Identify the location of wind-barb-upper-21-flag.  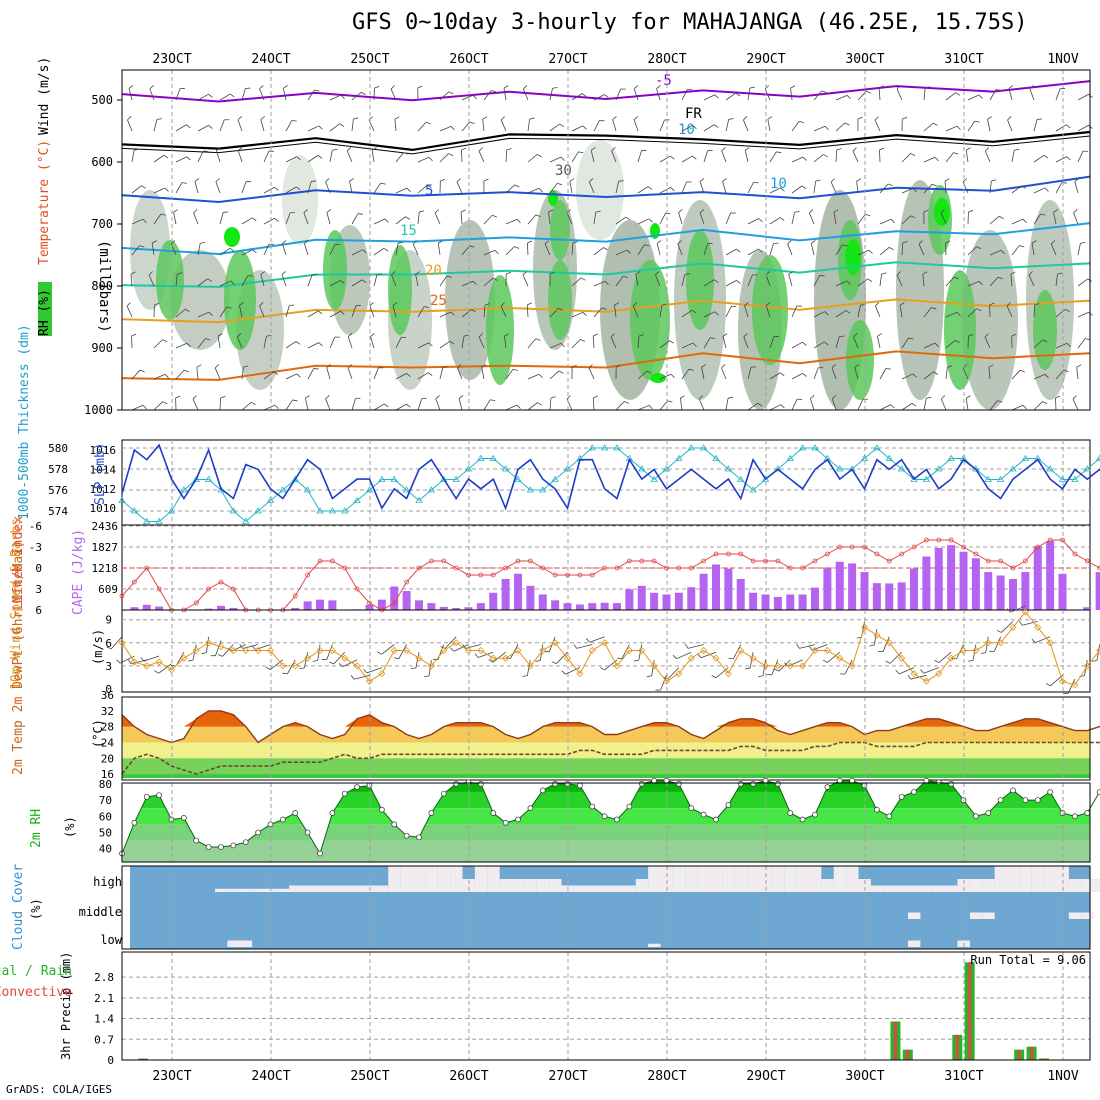
(165, 403).